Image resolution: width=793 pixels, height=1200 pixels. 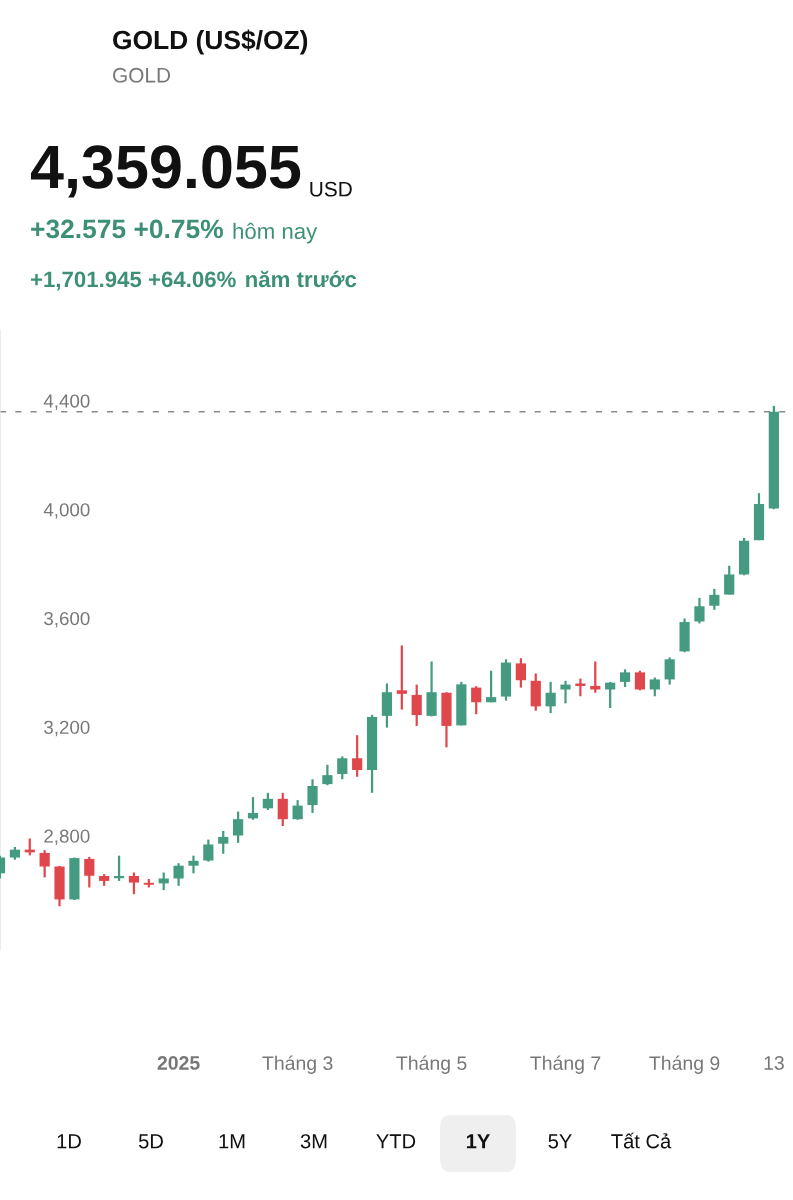 What do you see at coordinates (641, 1140) in the screenshot?
I see `text: Tất Cả` at bounding box center [641, 1140].